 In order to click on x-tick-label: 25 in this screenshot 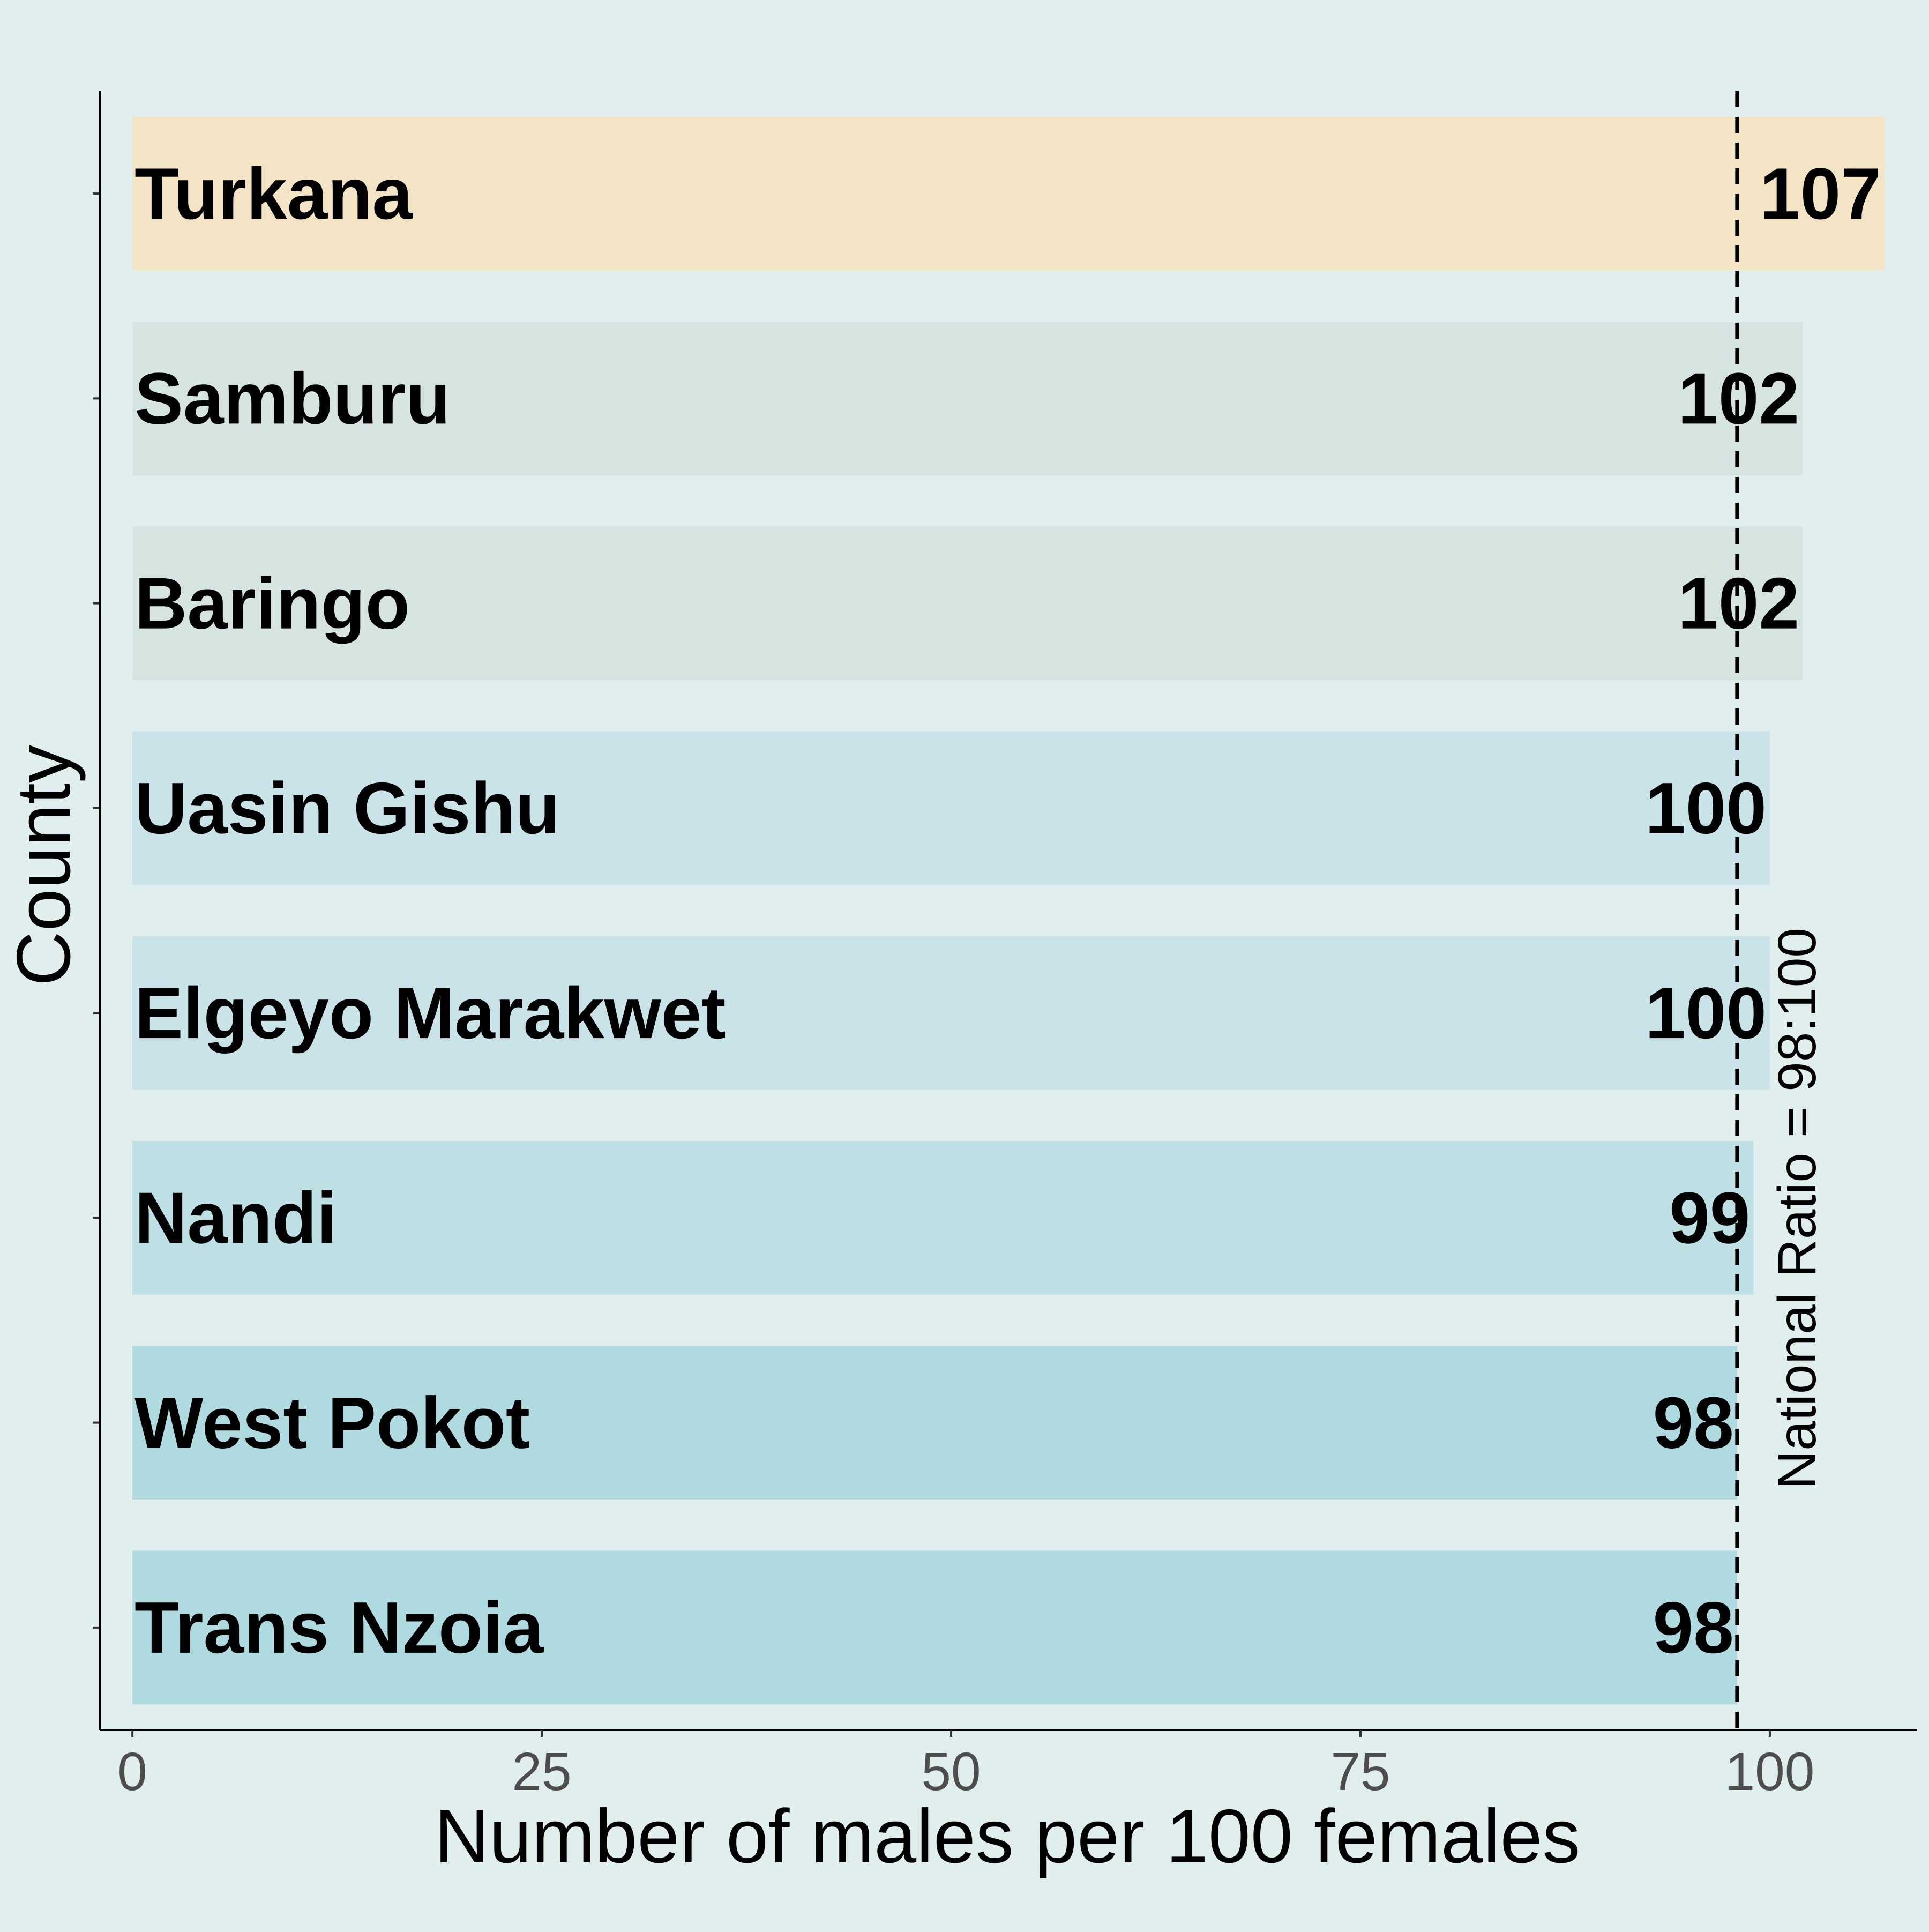, I will do `click(542, 1772)`.